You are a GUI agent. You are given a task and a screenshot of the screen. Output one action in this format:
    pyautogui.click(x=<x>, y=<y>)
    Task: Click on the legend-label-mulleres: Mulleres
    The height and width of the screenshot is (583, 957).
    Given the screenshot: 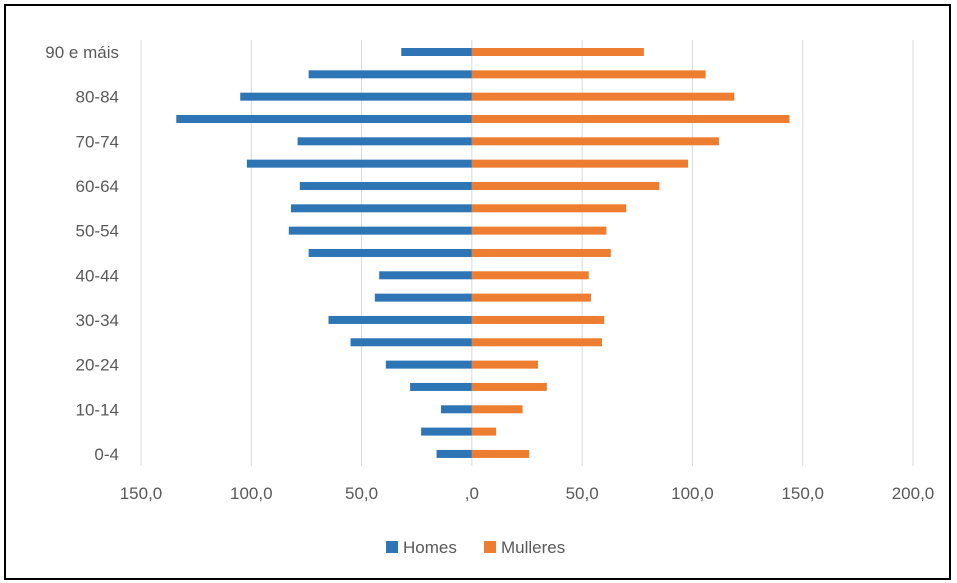 What is the action you would take?
    pyautogui.click(x=533, y=547)
    